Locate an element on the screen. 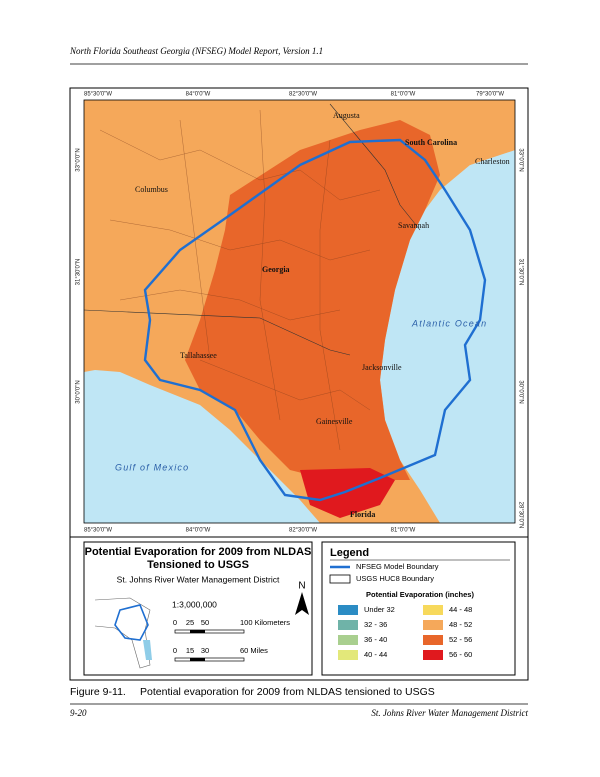 The height and width of the screenshot is (777, 600). scale-label: 60 Miles is located at coordinates (254, 650).